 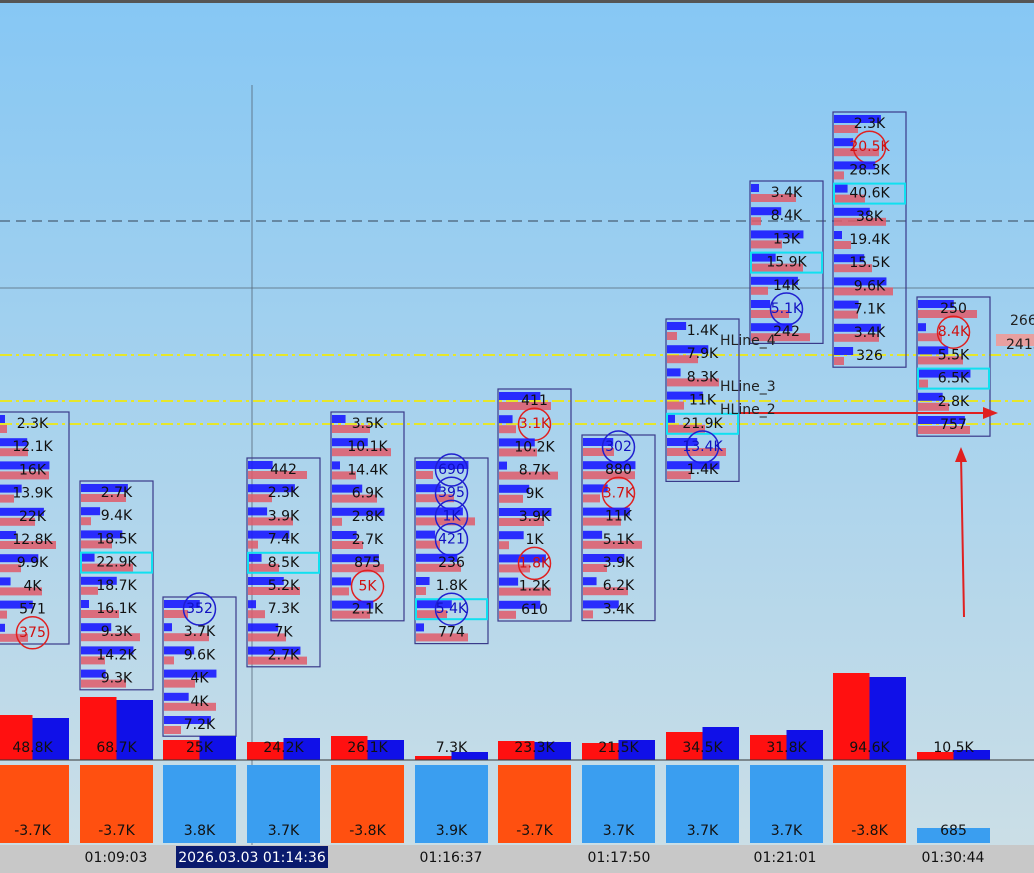 I want to click on volume-buy, so click(x=804, y=745).